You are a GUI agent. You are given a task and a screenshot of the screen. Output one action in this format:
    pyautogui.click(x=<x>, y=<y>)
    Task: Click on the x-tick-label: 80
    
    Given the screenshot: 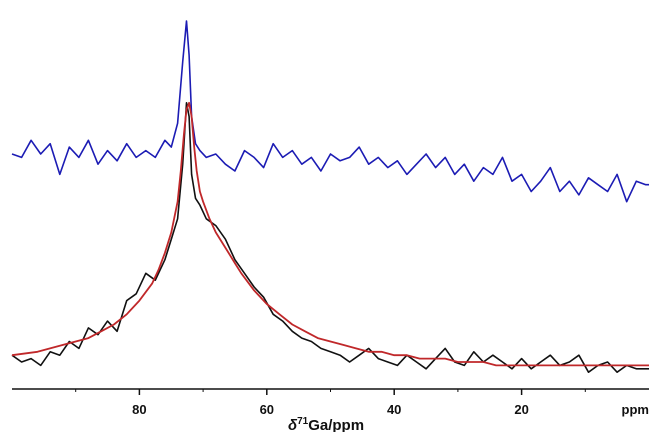 What is the action you would take?
    pyautogui.click(x=139, y=409)
    